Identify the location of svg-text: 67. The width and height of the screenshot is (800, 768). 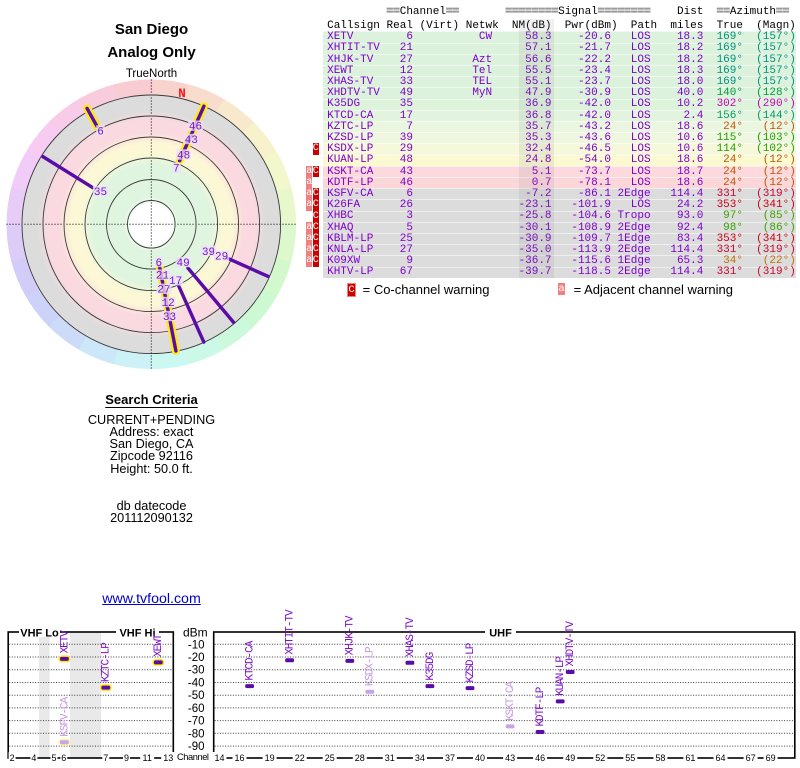
(751, 758).